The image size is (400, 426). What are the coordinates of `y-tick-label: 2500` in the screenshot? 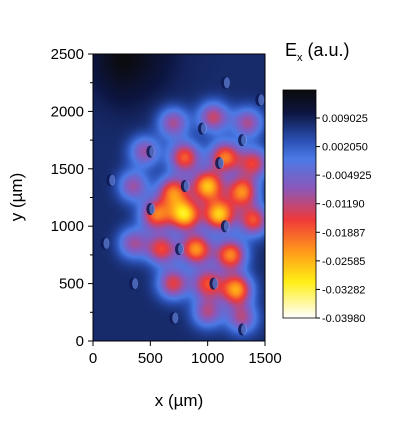 It's located at (67, 54).